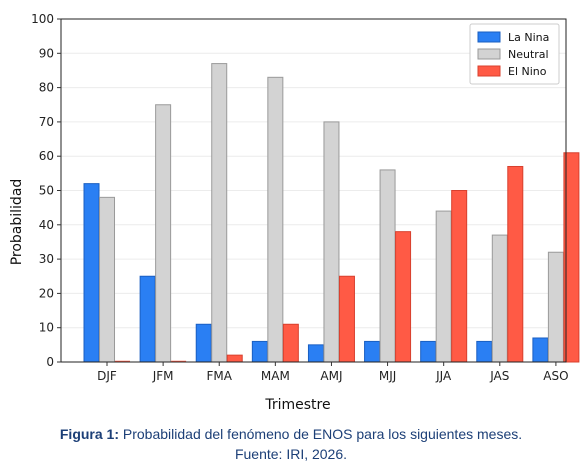 The width and height of the screenshot is (582, 465). Describe the element at coordinates (46, 259) in the screenshot. I see `y-tick-label: 30` at that location.